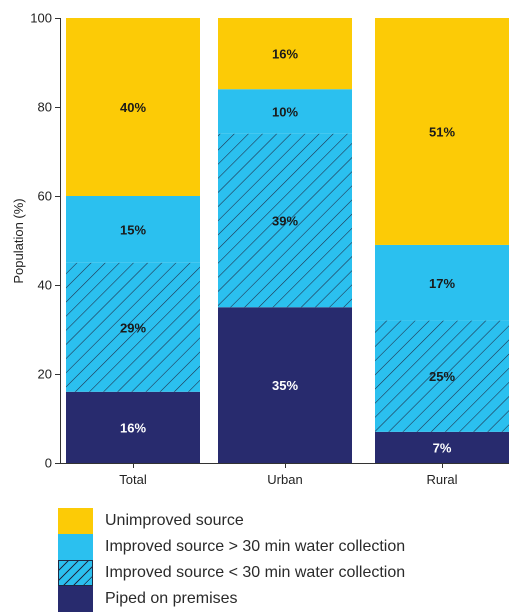 The width and height of the screenshot is (509, 613). I want to click on data-label: 39%, so click(285, 220).